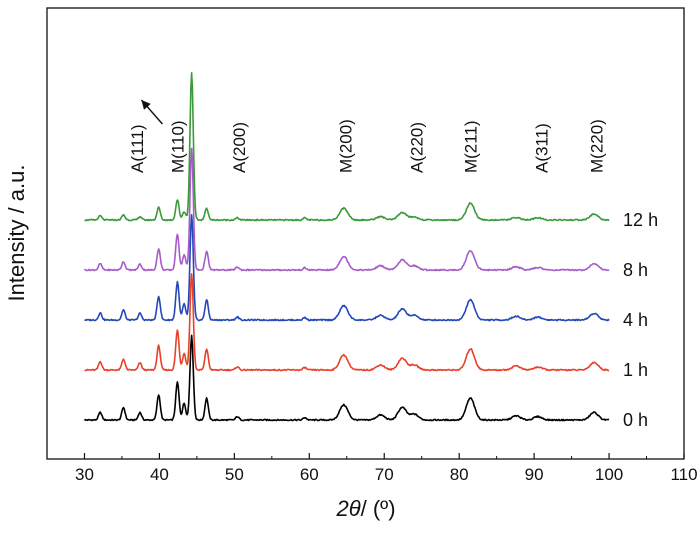  Describe the element at coordinates (159, 474) in the screenshot. I see `x-tick-label: 40` at that location.